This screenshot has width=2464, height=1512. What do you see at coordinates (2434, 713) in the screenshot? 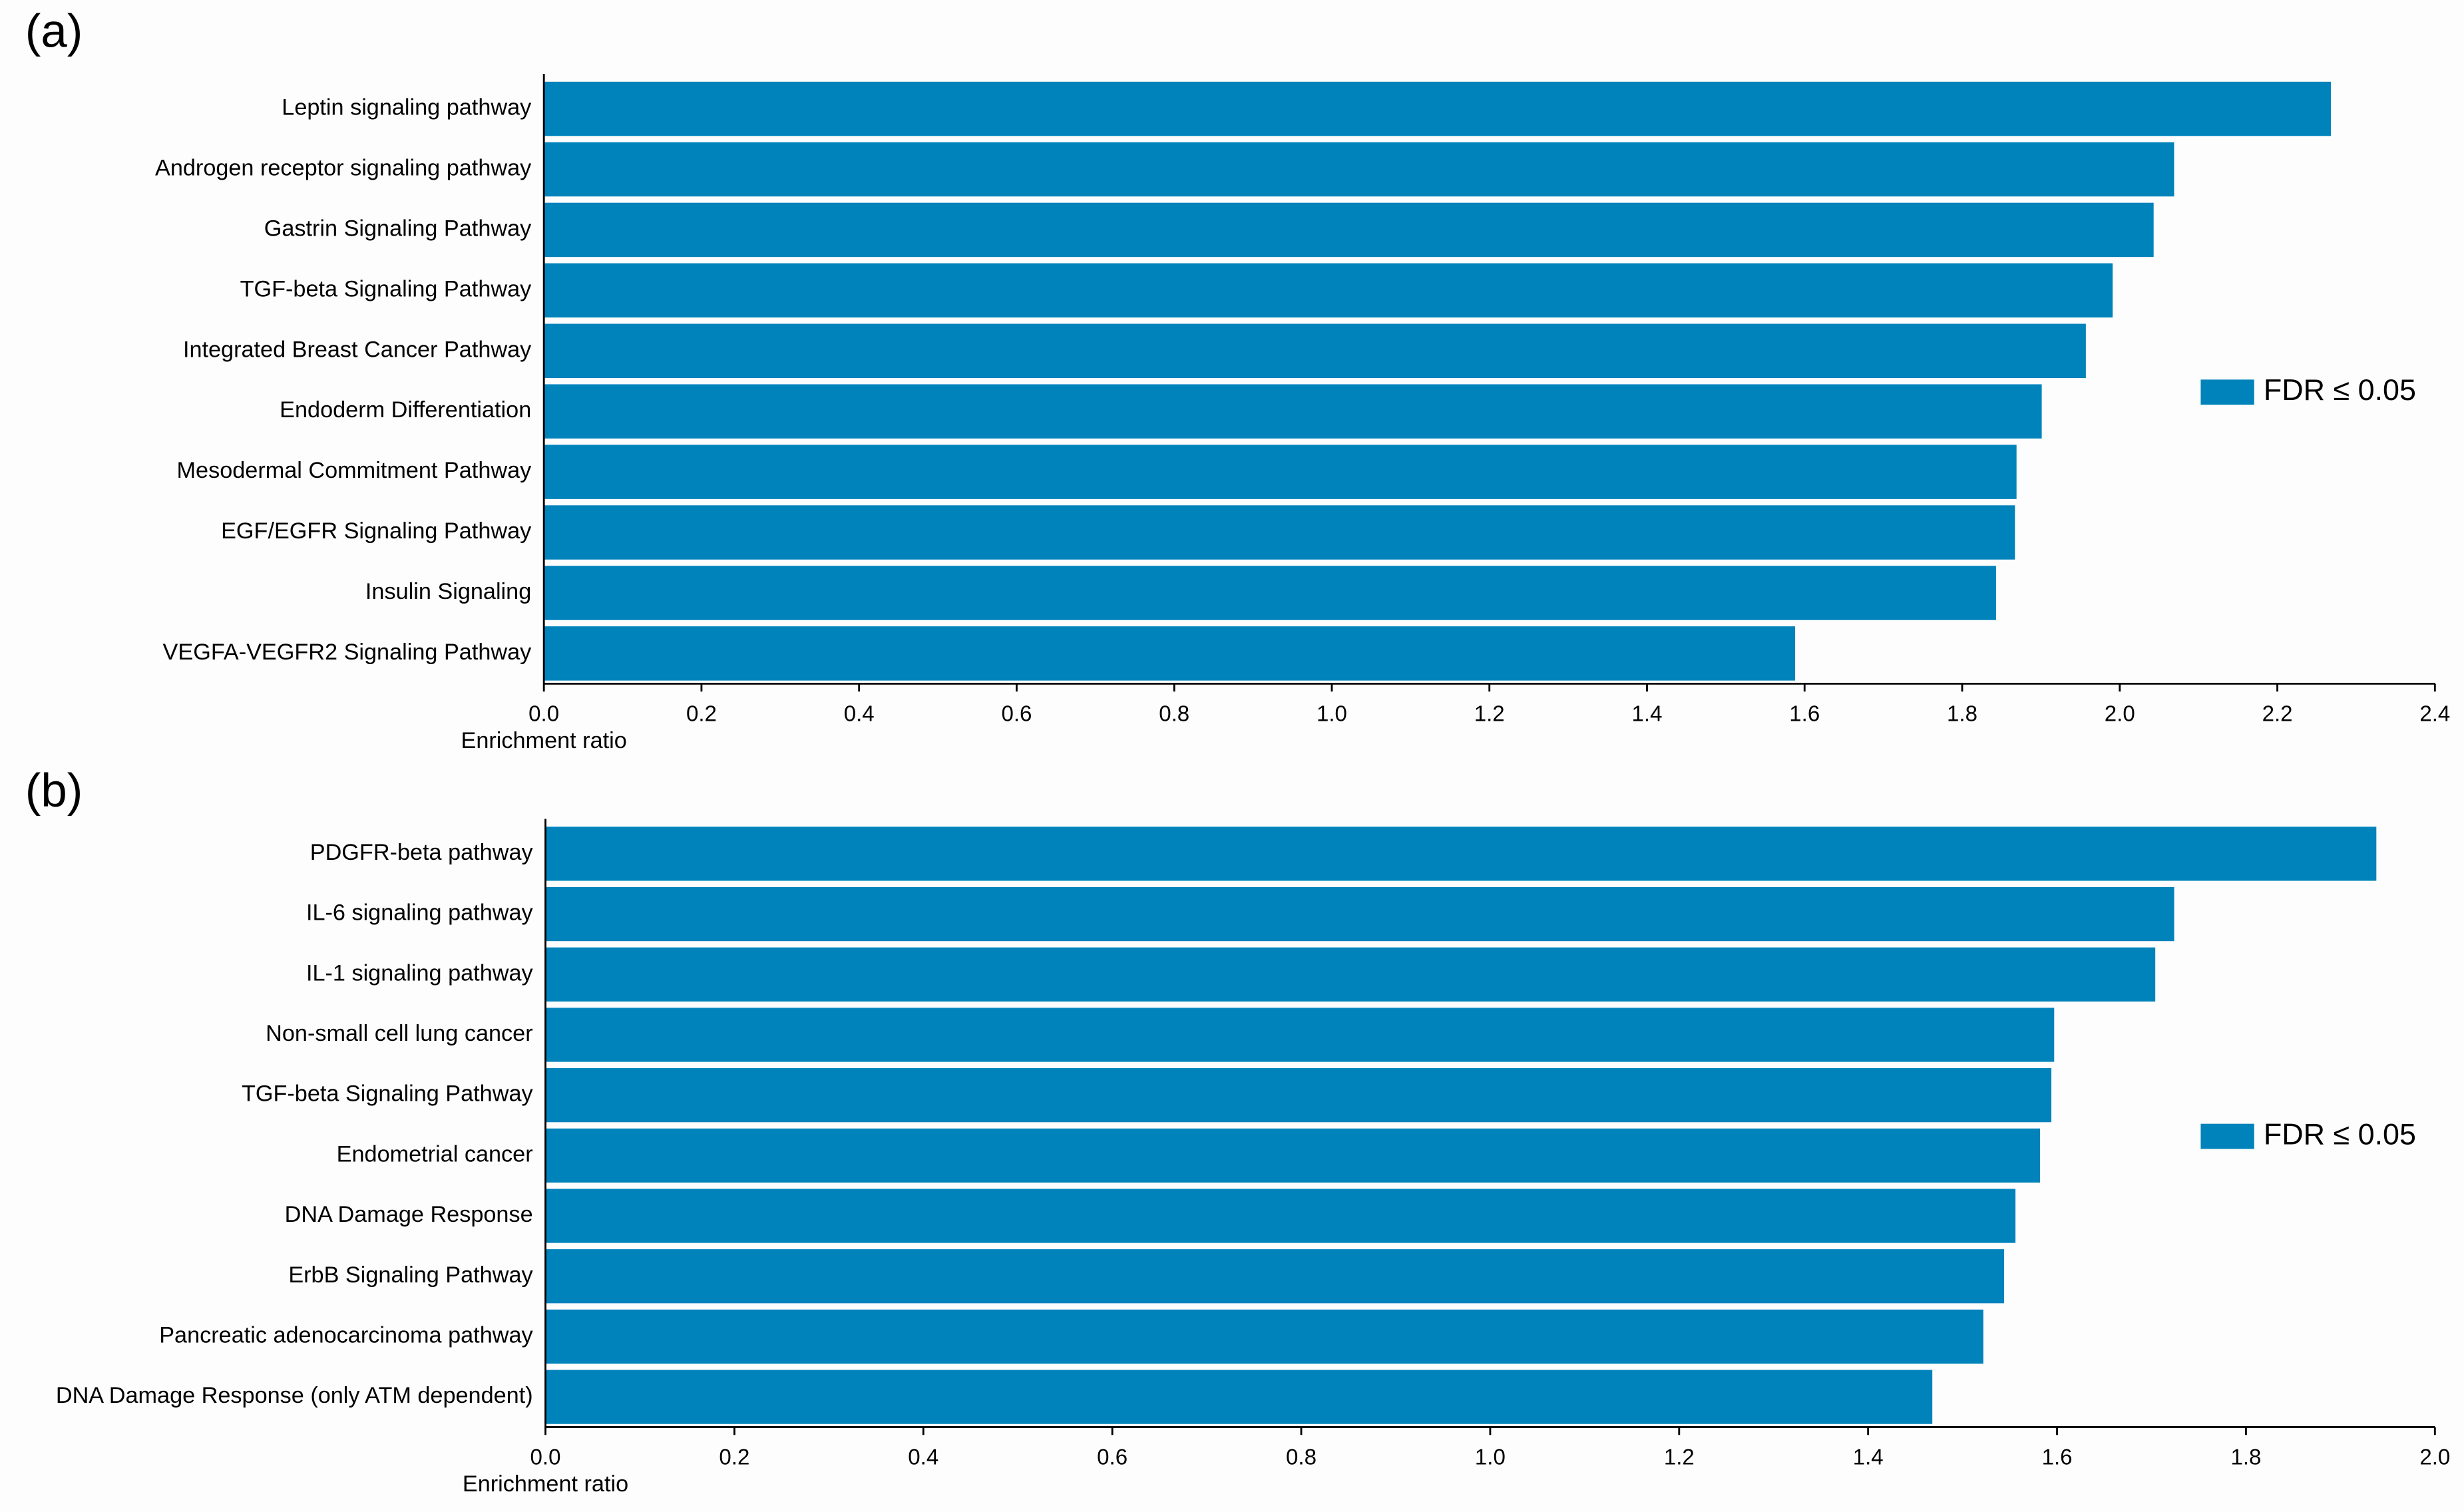
I see `x-tick-label: 2.4` at bounding box center [2434, 713].